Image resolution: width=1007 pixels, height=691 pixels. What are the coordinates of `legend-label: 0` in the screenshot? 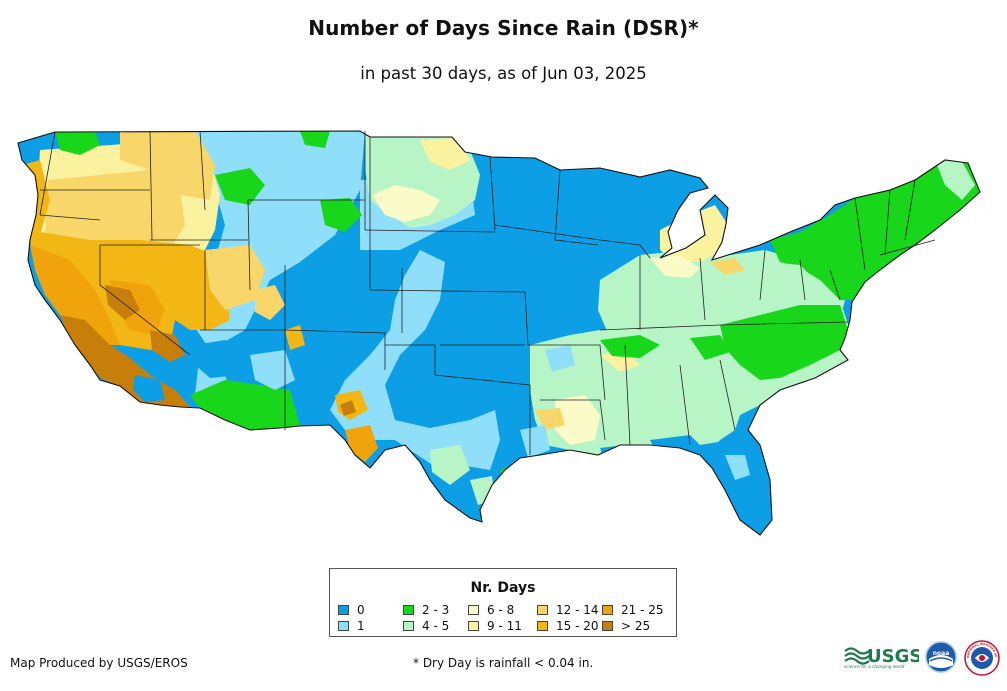 It's located at (361, 610).